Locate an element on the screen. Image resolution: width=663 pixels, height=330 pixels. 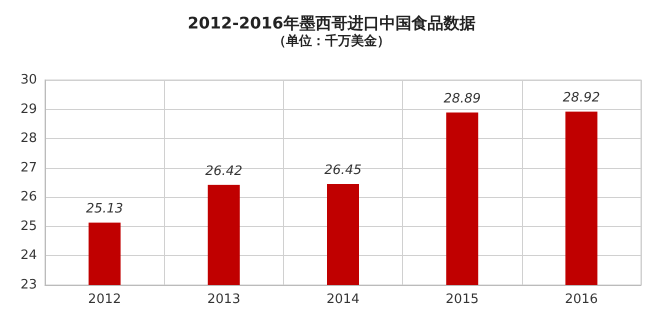
y-tick-label: 23 is located at coordinates (28, 285).